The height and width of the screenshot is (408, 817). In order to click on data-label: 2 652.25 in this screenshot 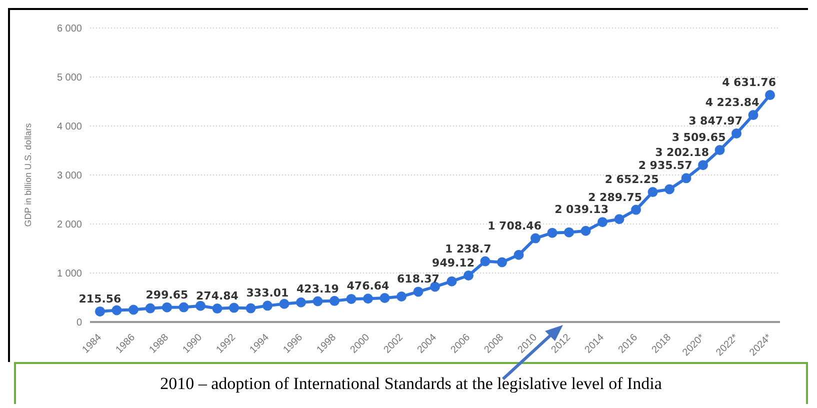, I will do `click(631, 179)`.